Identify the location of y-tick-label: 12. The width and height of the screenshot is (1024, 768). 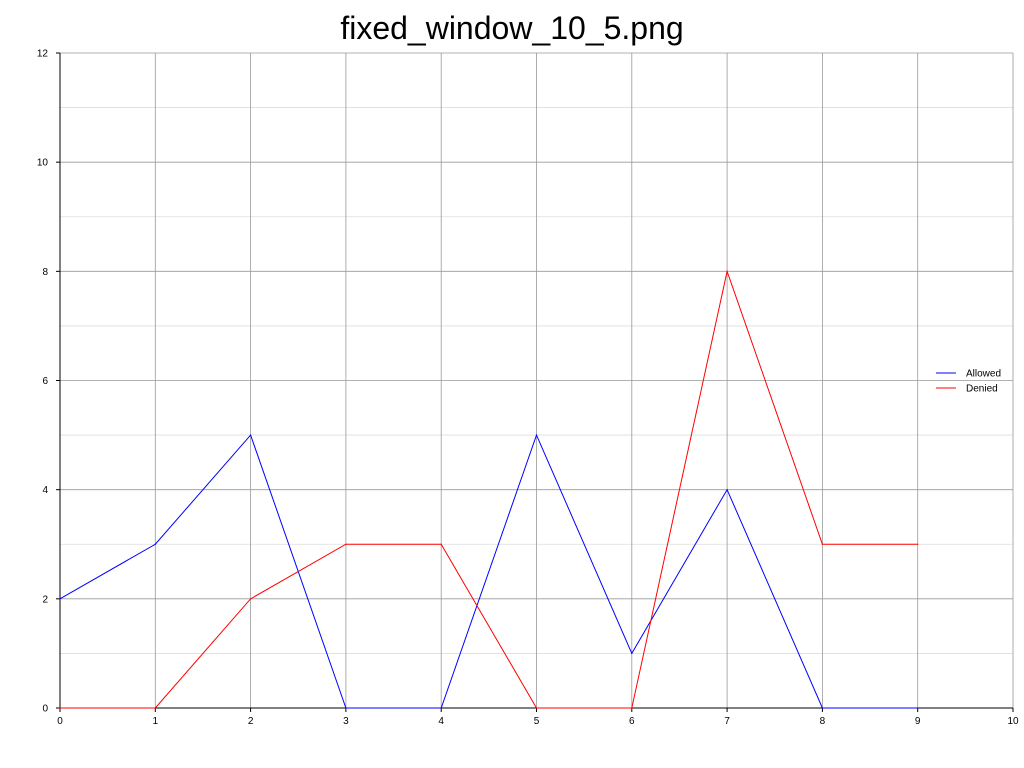
(43, 54).